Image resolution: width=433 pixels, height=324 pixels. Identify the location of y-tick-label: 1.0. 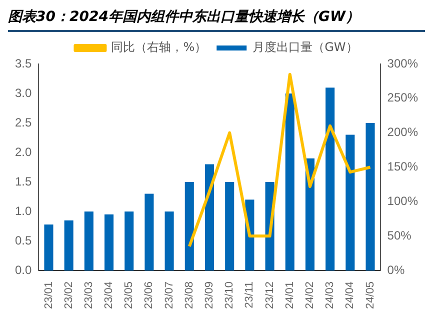
(23, 211).